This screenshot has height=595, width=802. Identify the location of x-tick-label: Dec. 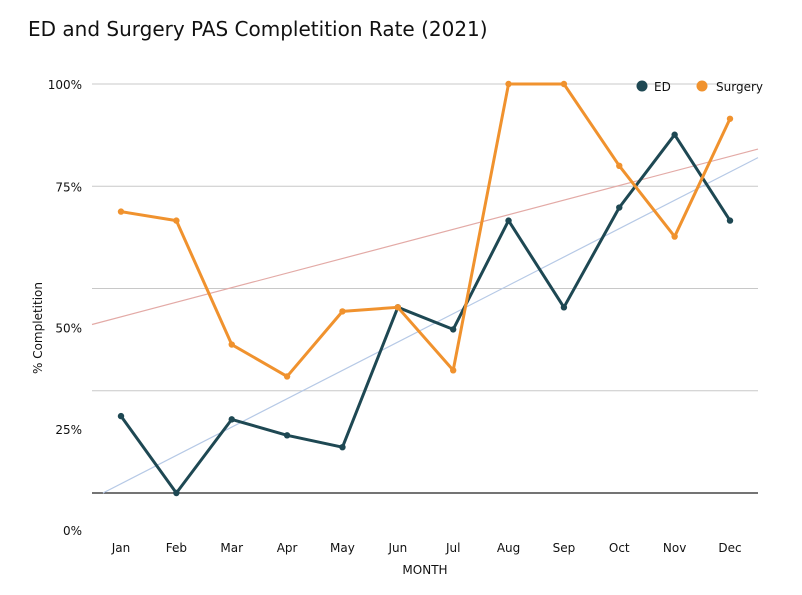
(729, 548).